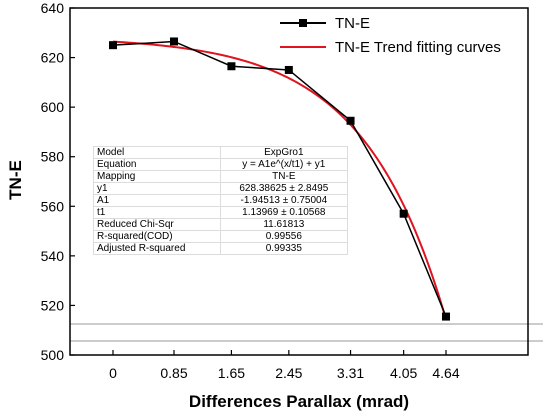 The width and height of the screenshot is (543, 412). I want to click on fit-table-row: Adjusted R-squared 0.99335, so click(221, 248).